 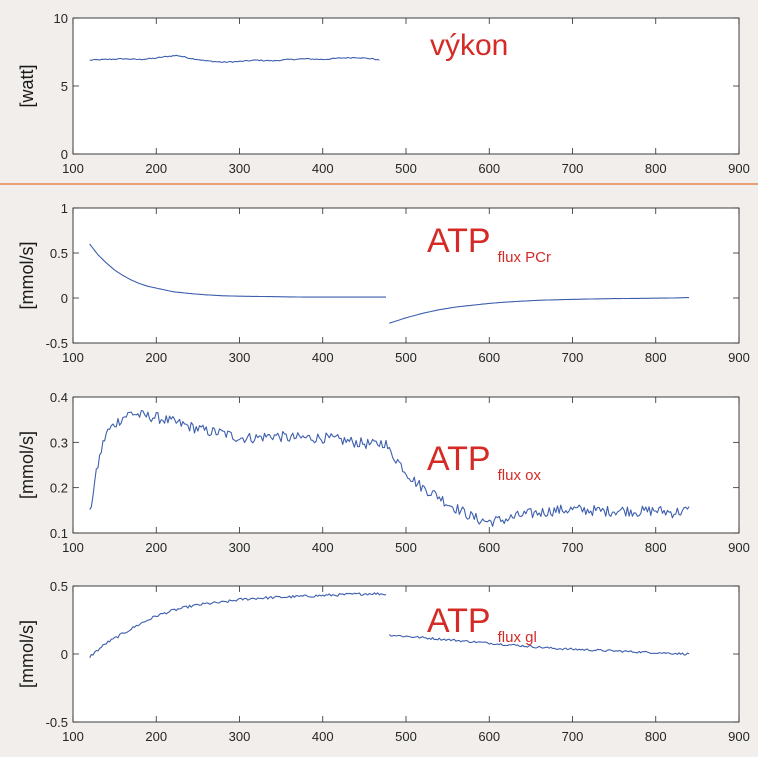 I want to click on chart-title: výkon, so click(x=469, y=45).